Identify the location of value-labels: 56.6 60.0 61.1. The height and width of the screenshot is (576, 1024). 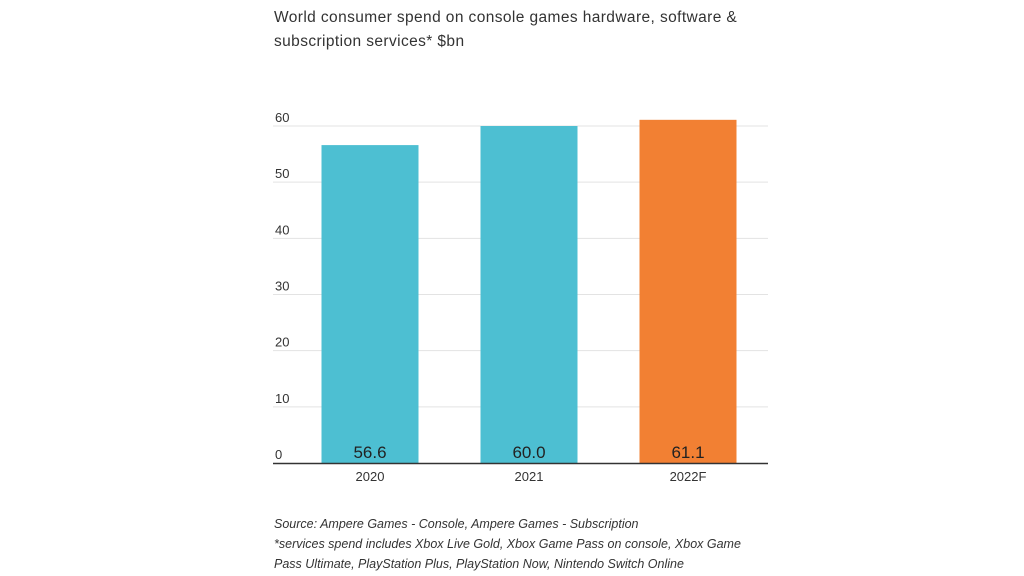
(528, 452).